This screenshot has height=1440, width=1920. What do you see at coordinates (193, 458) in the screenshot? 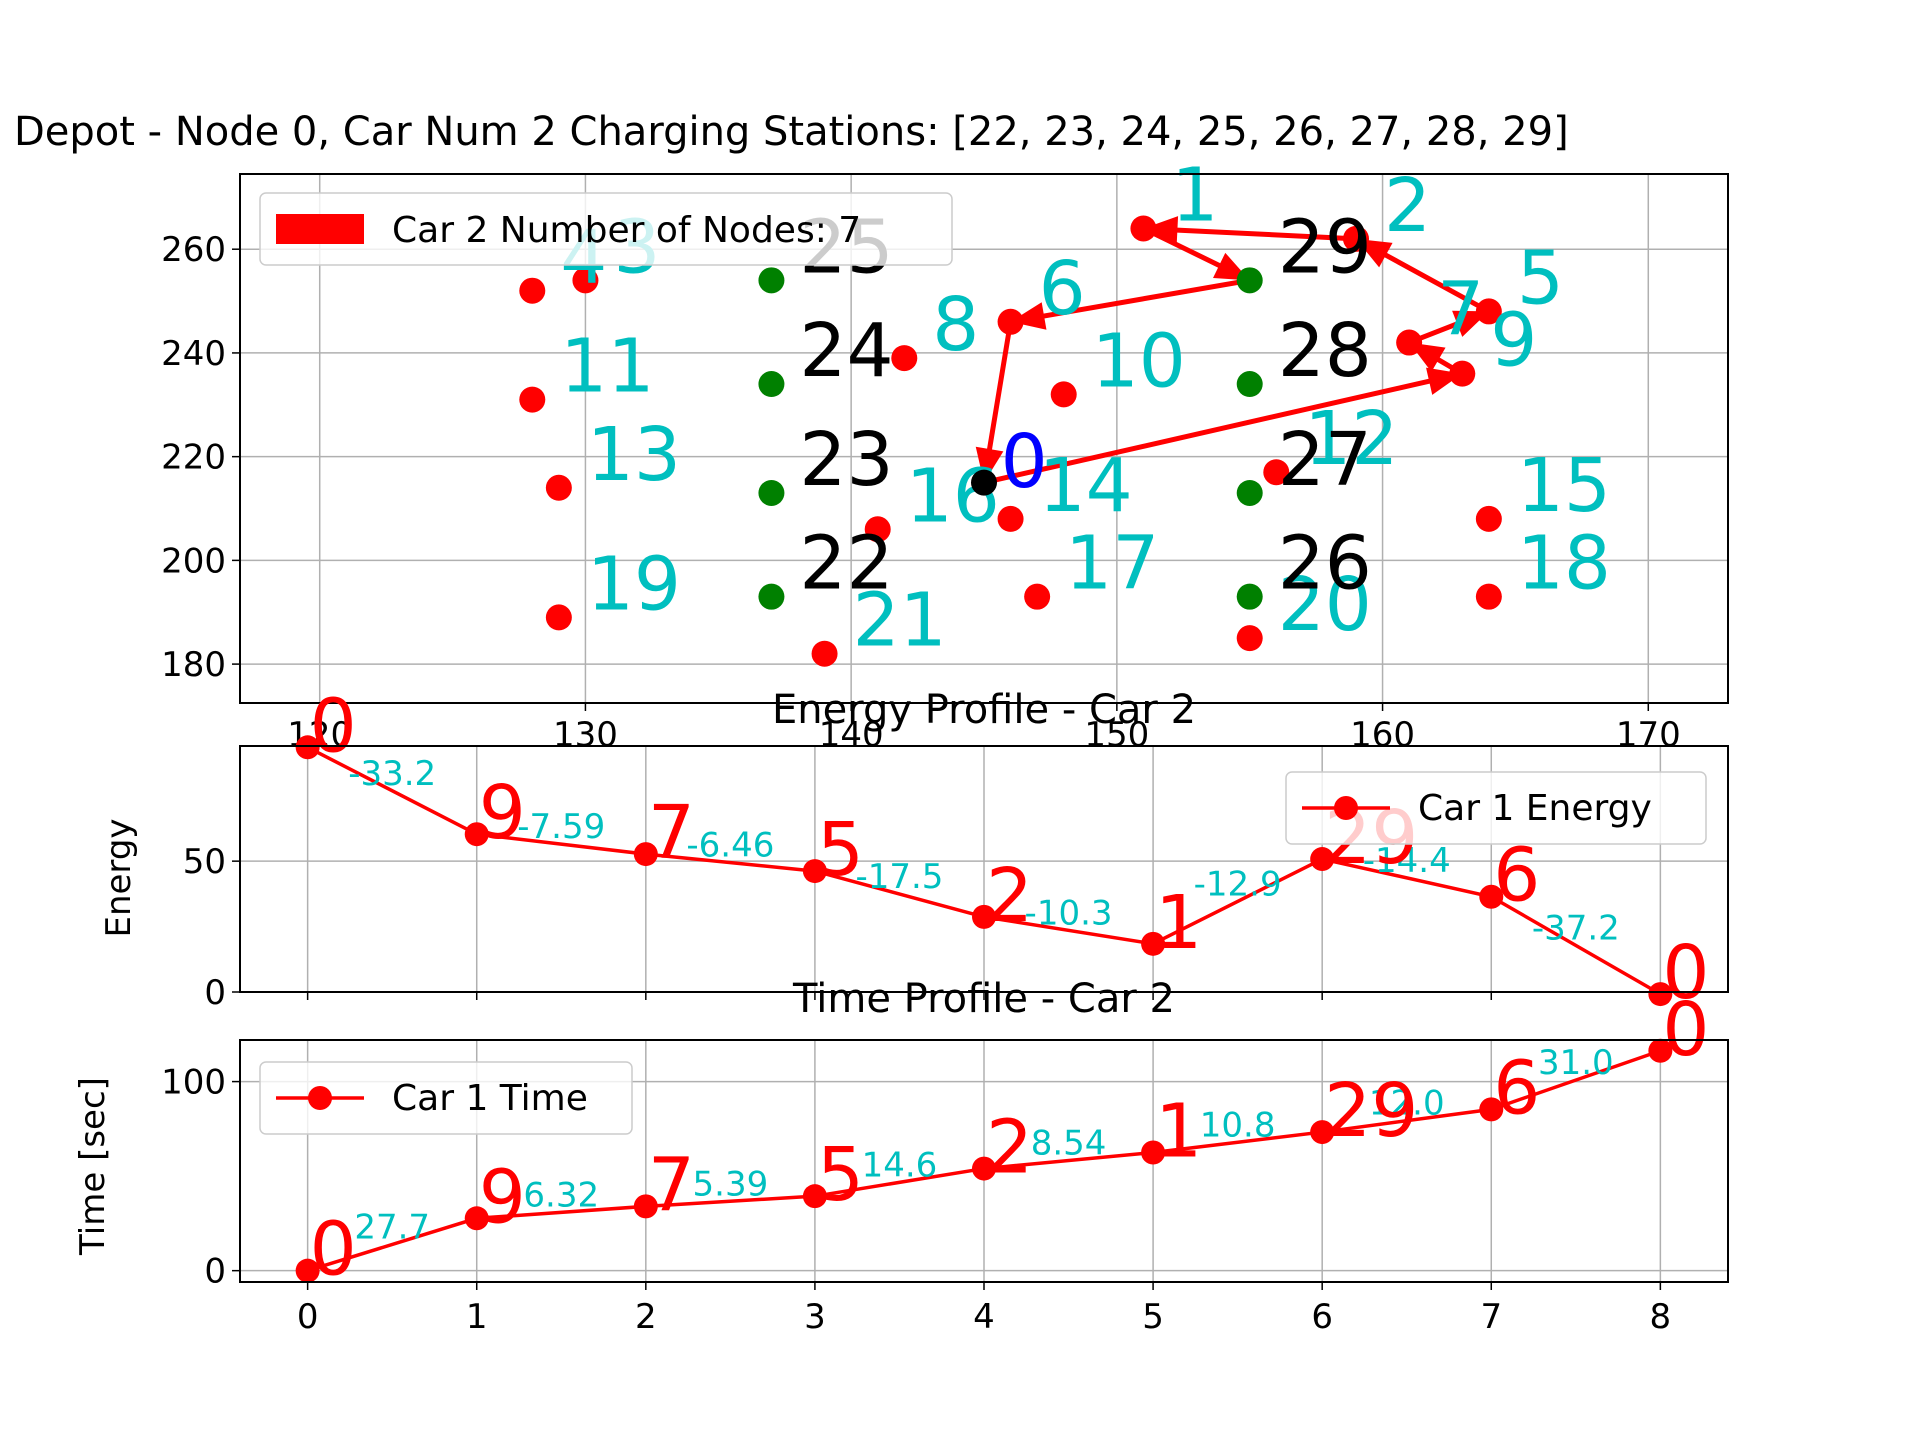
I see `map-y-tick-label: 220` at bounding box center [193, 458].